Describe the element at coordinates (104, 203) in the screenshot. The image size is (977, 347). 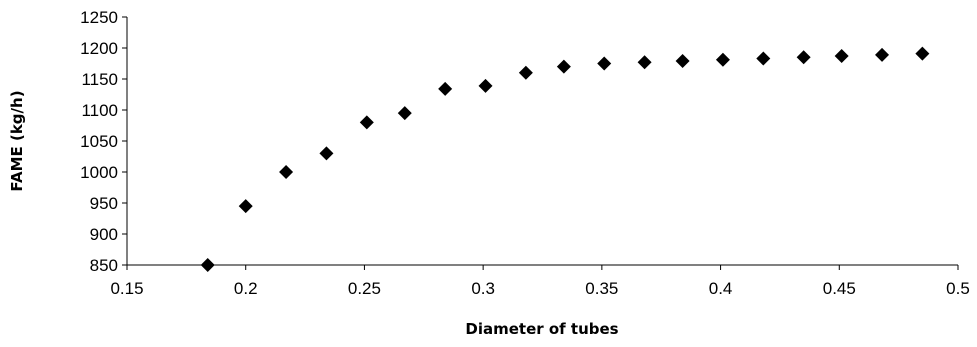
I see `y-tick-label: 950` at that location.